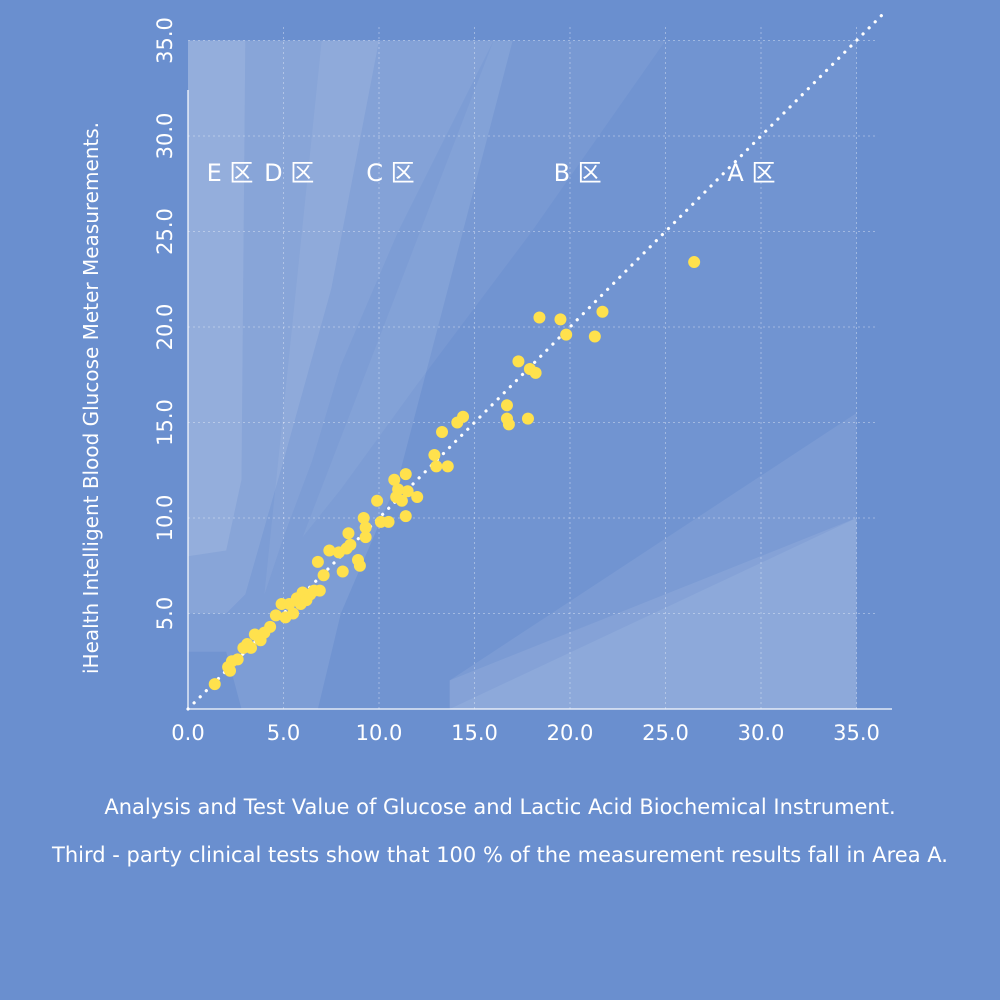 This screenshot has width=1000, height=1000. I want to click on y-tick-label: 5.0, so click(165, 613).